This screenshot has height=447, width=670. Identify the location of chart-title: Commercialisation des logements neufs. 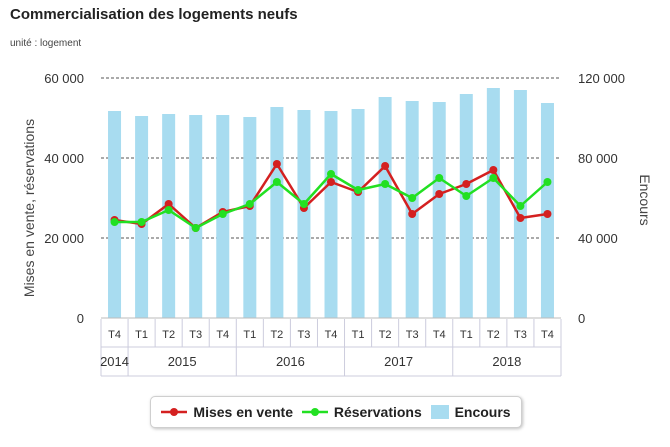
(154, 14).